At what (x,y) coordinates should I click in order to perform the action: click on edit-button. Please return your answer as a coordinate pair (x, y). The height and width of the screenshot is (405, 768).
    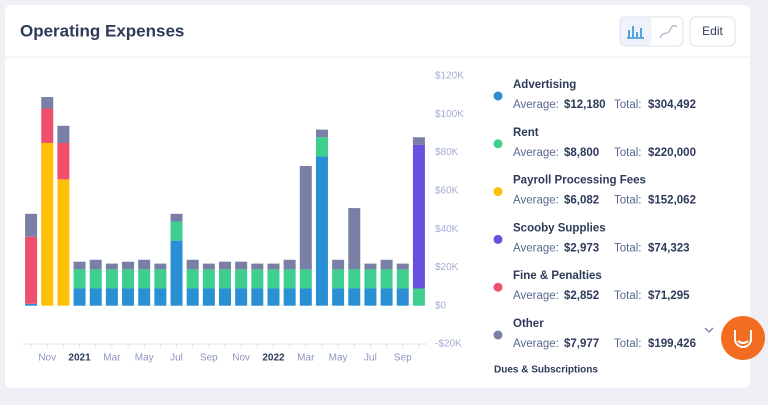
    Looking at the image, I should click on (712, 31).